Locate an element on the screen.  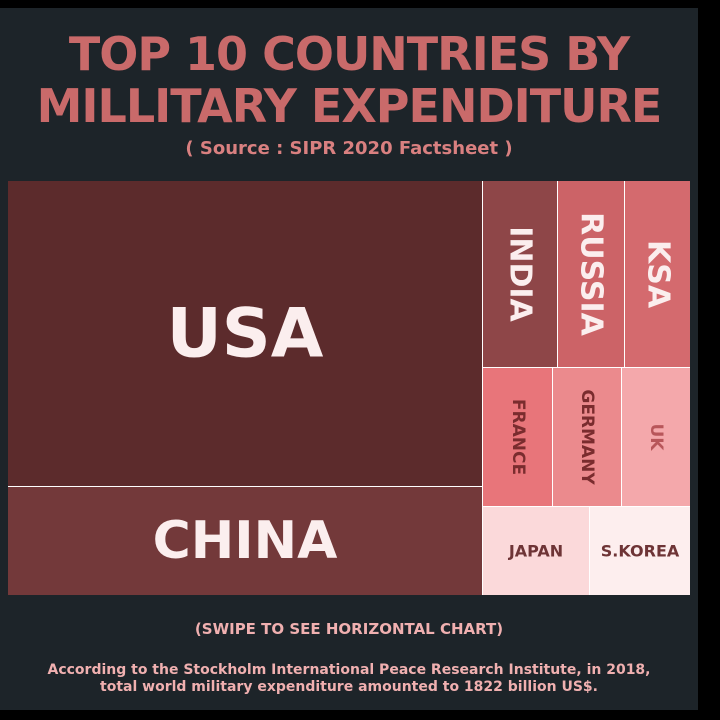
treemap-cell-france: FRANCE is located at coordinates (517, 437).